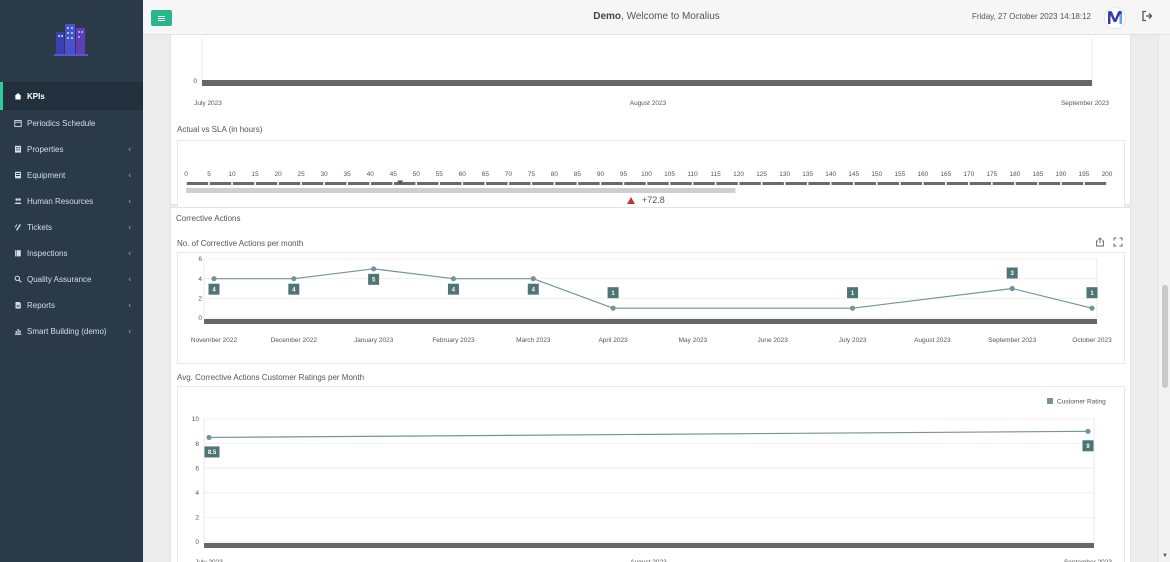 This screenshot has width=1170, height=562. What do you see at coordinates (71, 149) in the screenshot?
I see `sidebar-item-properties: Properties ‹` at bounding box center [71, 149].